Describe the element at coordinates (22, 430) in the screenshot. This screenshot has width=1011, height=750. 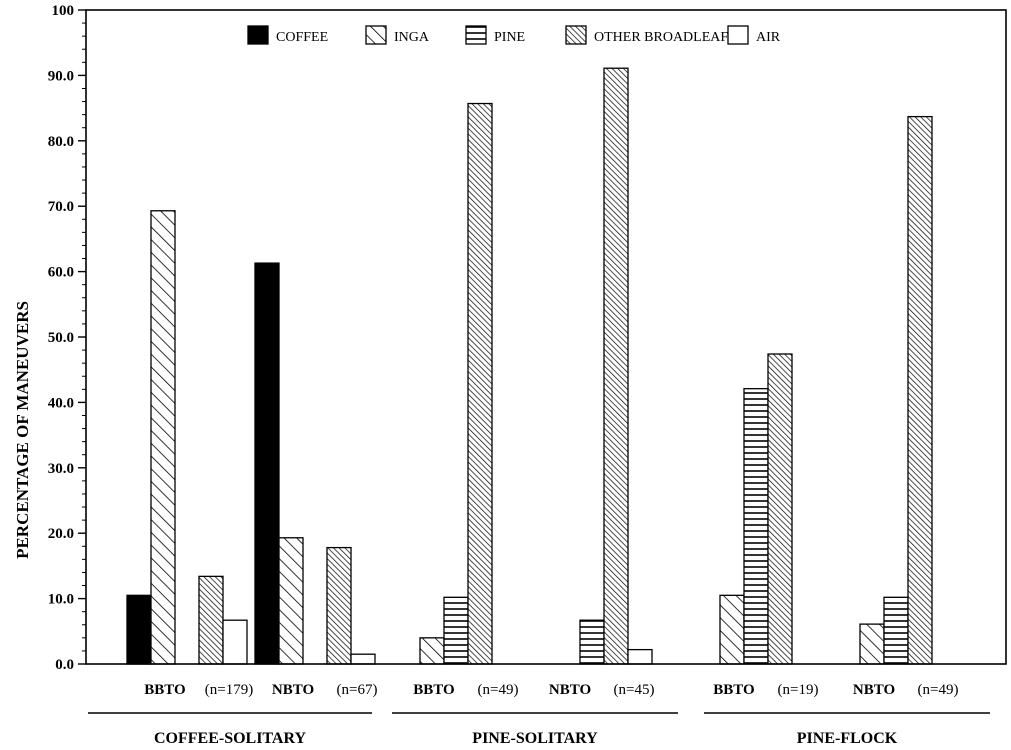
I see `y-axis-title: PERCENTAGE OF MANEUVERS` at that location.